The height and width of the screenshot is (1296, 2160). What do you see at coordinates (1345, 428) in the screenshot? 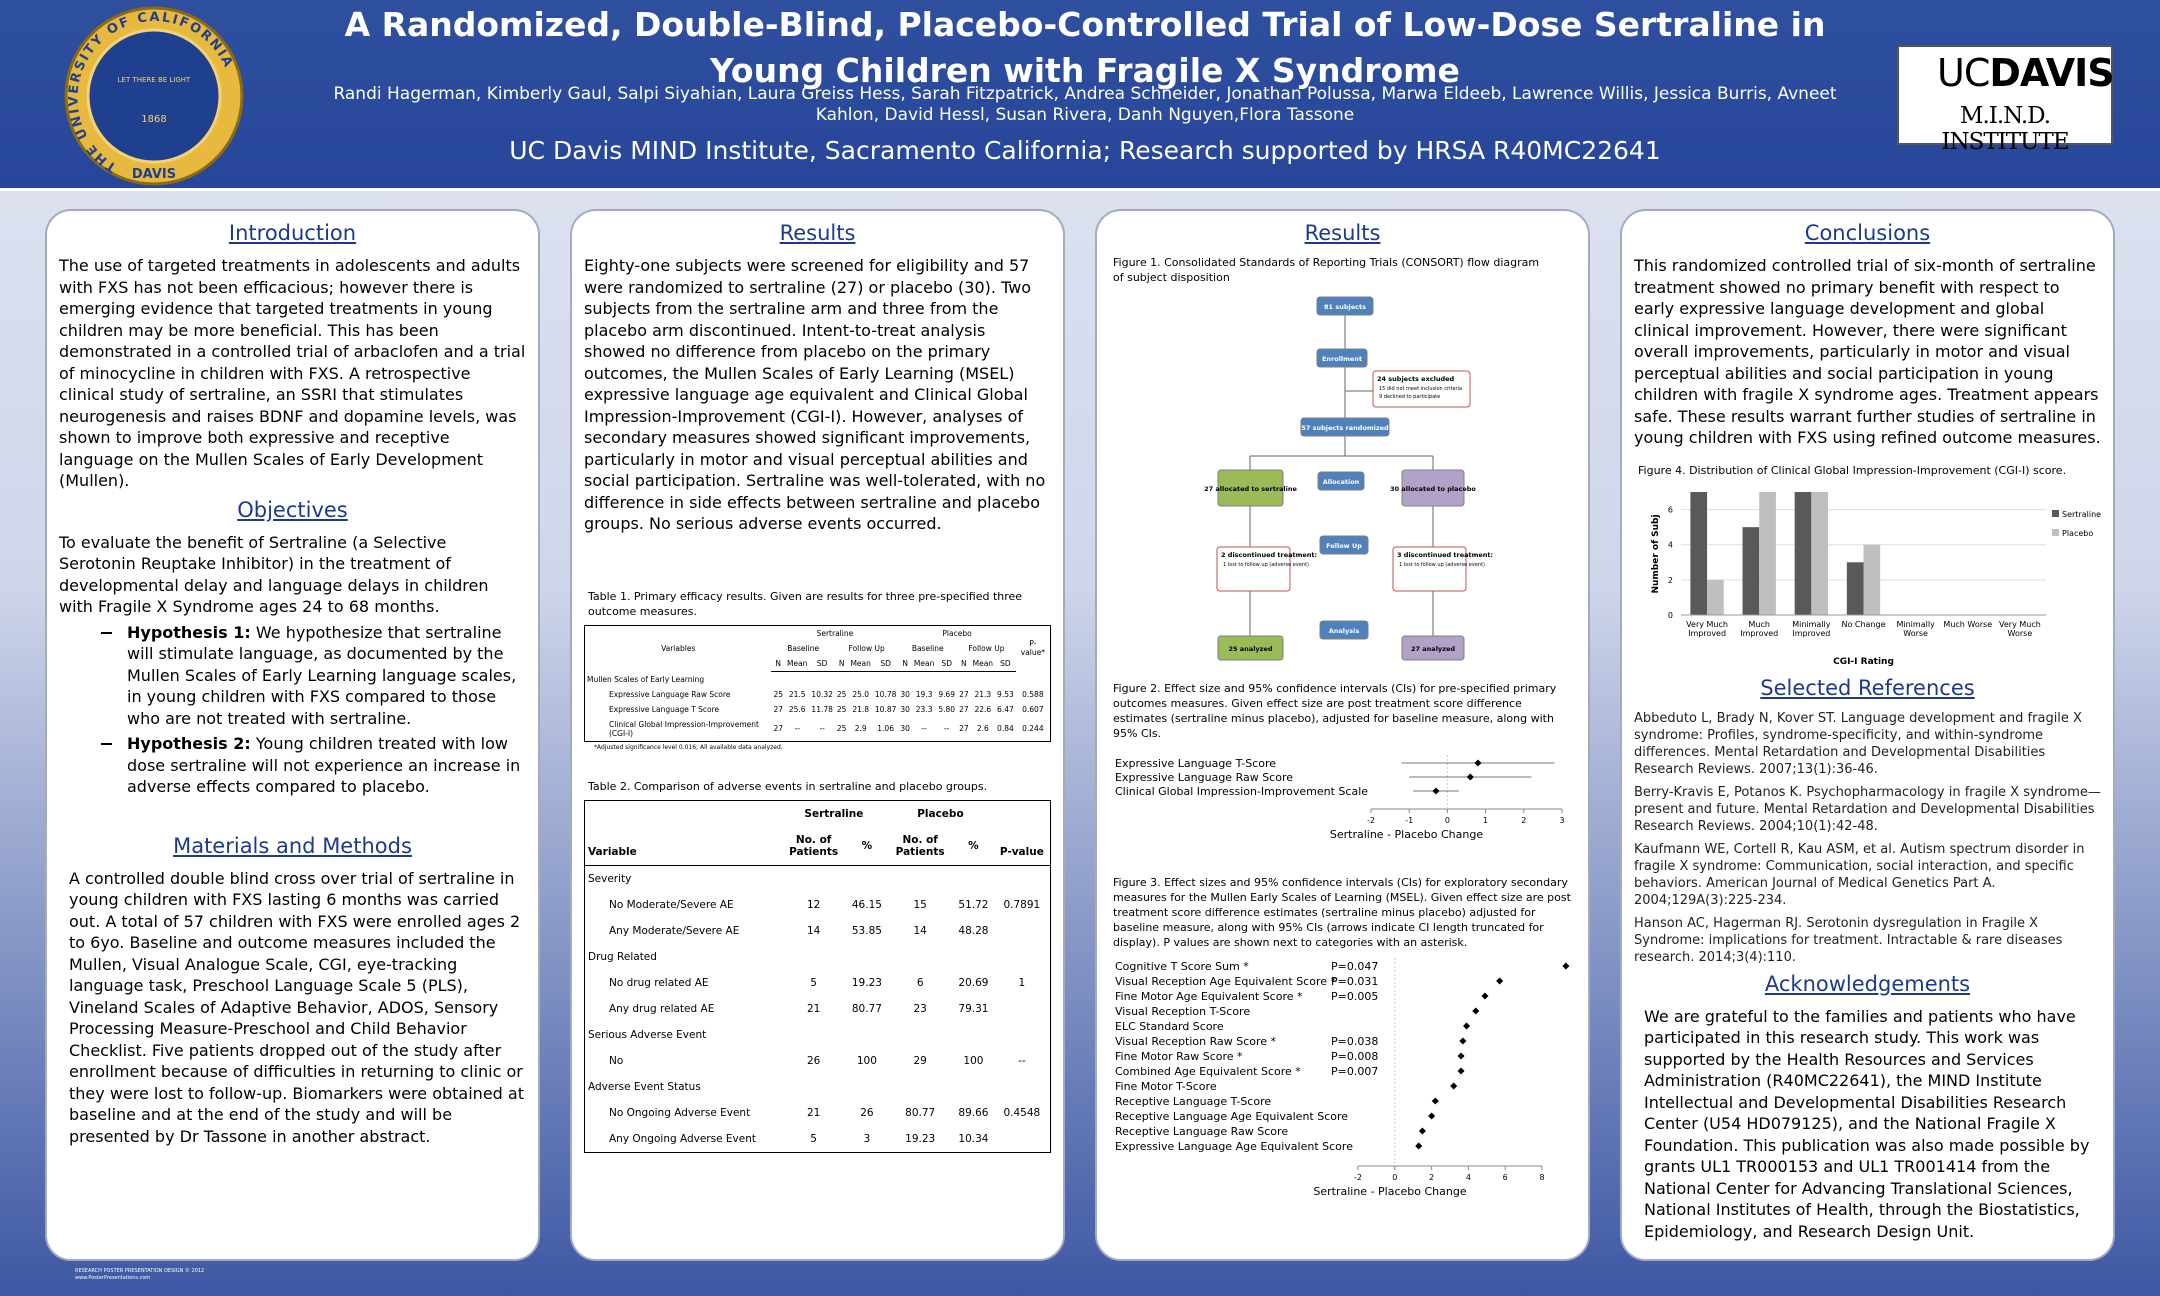
I see `flow-label: 57 subjects randomized` at bounding box center [1345, 428].